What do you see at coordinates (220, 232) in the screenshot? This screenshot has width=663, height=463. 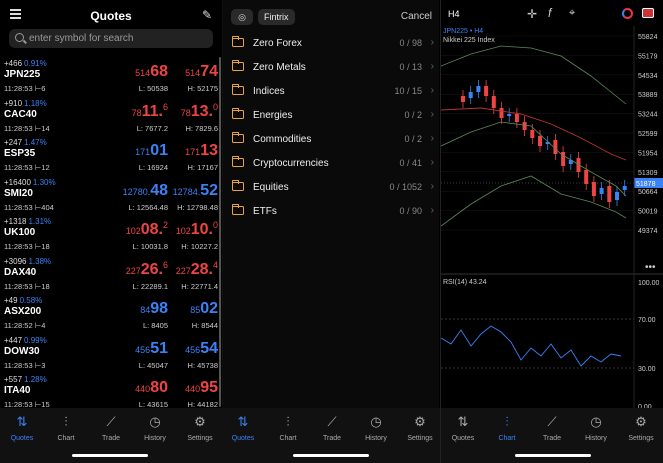 I see `quotes-scrollbar` at bounding box center [220, 232].